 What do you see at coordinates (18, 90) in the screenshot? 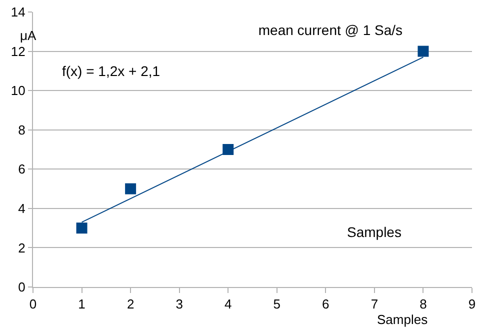
I see `y-tick-label: 10` at bounding box center [18, 90].